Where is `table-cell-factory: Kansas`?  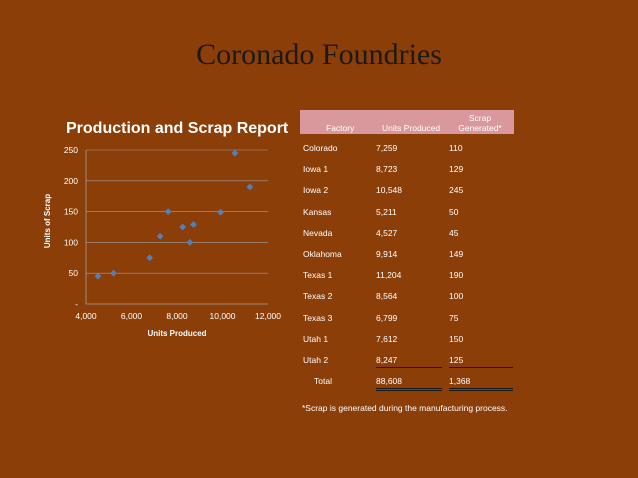
table-cell-factory: Kansas is located at coordinates (317, 211).